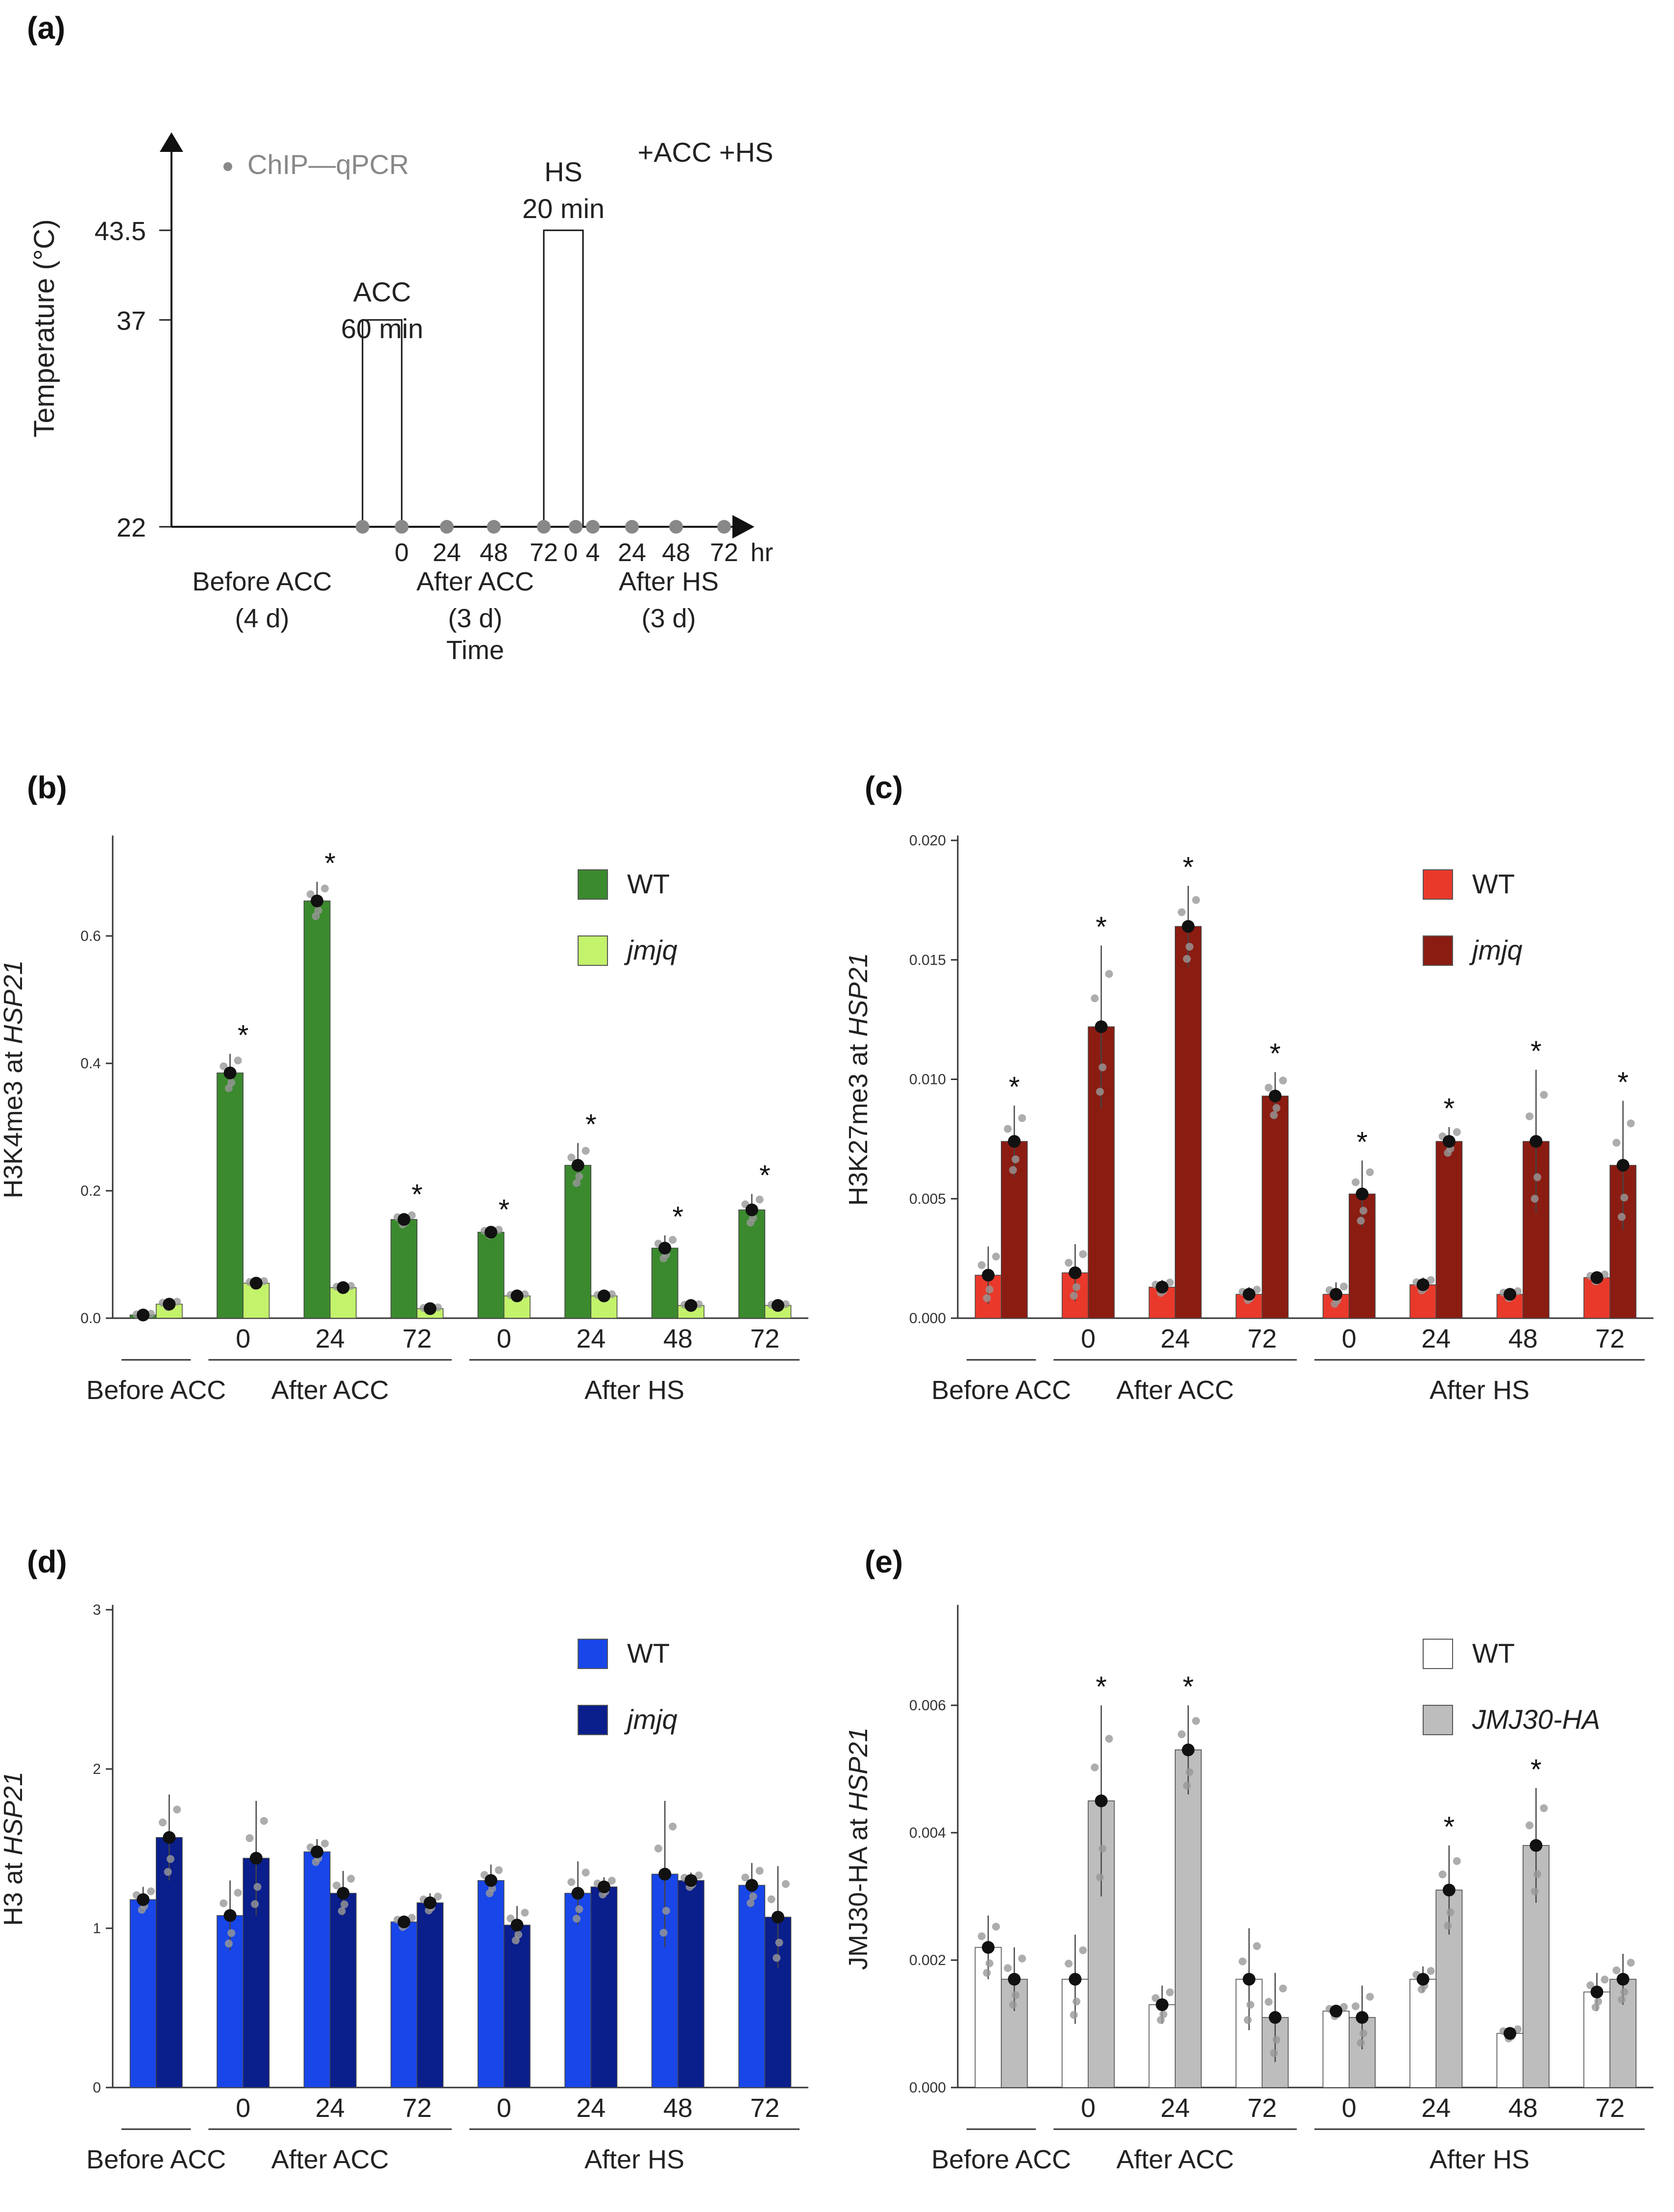  What do you see at coordinates (1496, 950) in the screenshot?
I see `panel-c-legend-label: jmjq` at bounding box center [1496, 950].